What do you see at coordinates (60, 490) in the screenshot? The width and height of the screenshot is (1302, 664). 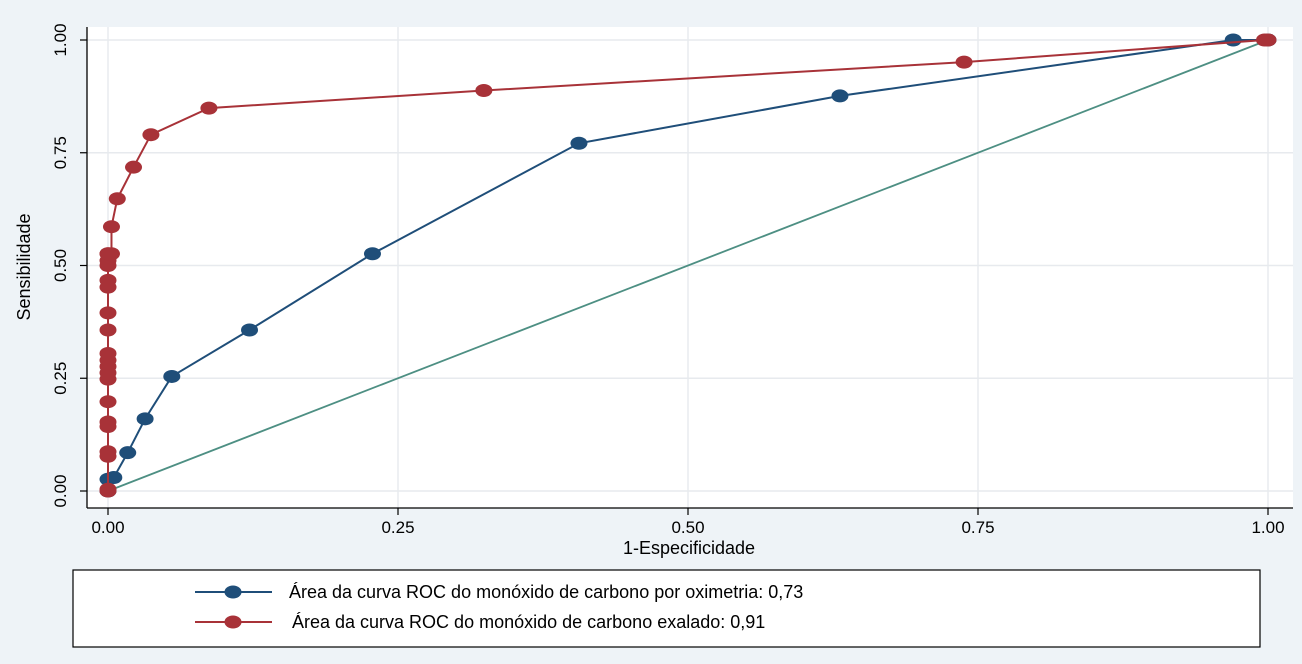 I see `y-tick-label: 0.00` at bounding box center [60, 490].